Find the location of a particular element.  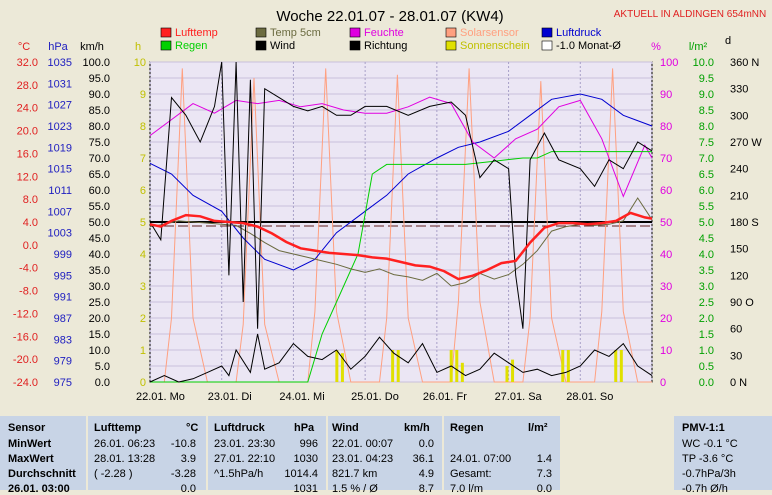

axis-tick-label-rain: 8.0 is located at coordinates (706, 127).